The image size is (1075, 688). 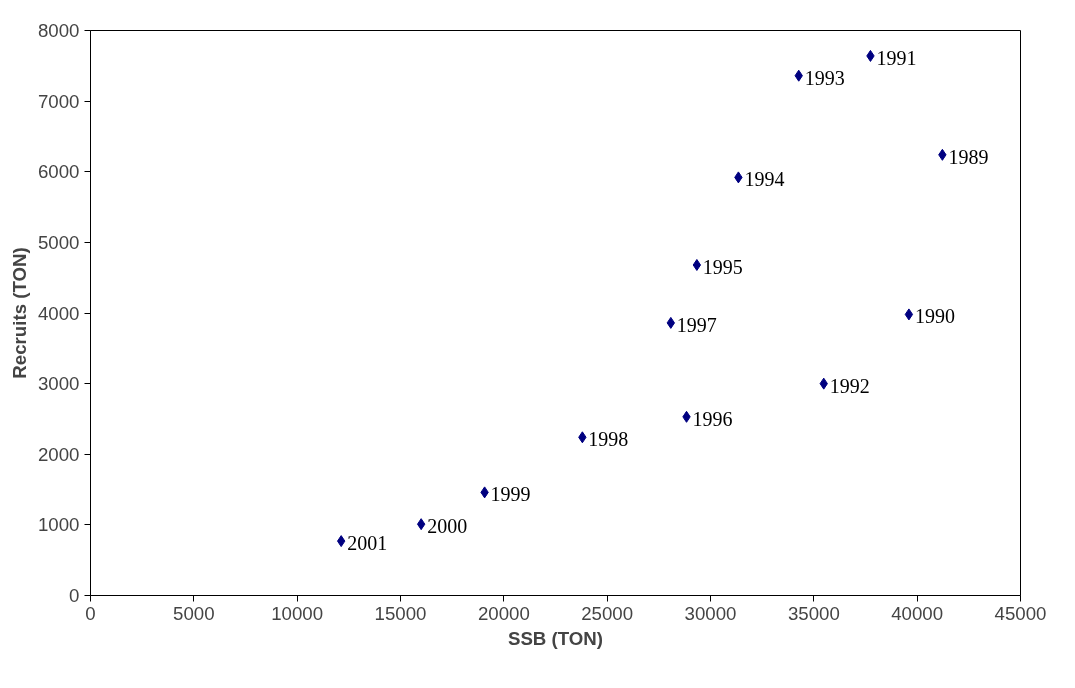 I want to click on y-tick-label: 6000, so click(x=59, y=172).